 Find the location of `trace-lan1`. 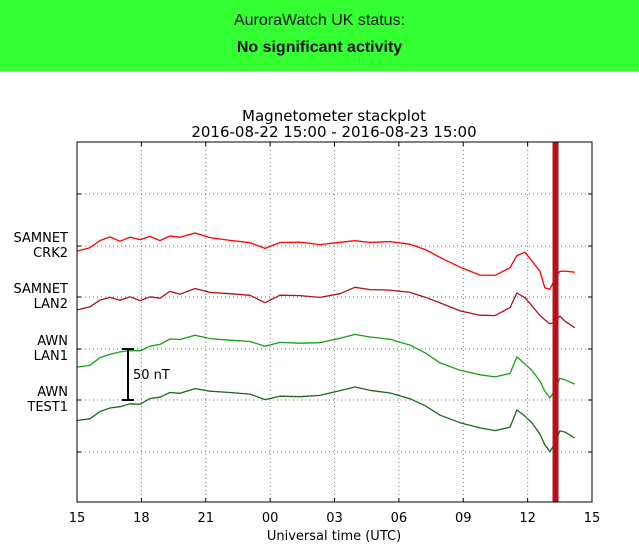

trace-lan1 is located at coordinates (326, 366).